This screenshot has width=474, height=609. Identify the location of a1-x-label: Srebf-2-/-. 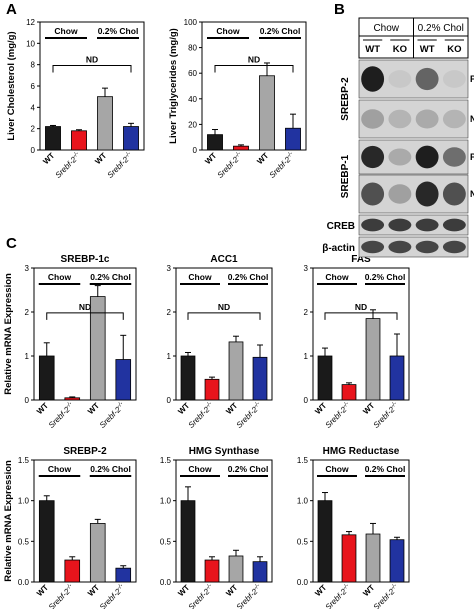
(119, 165).